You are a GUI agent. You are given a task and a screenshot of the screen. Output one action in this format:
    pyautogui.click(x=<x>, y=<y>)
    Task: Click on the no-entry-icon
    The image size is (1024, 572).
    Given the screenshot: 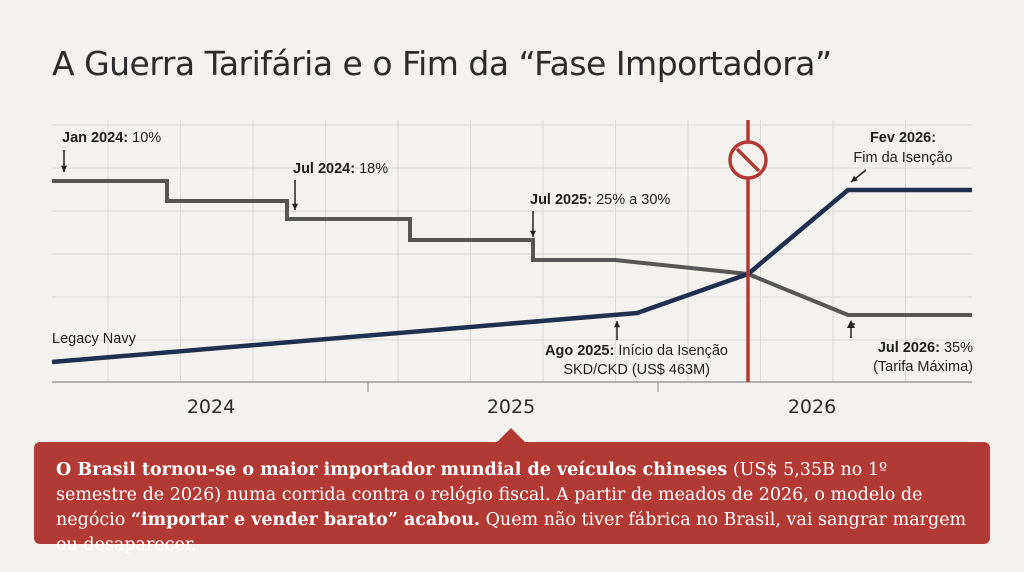 What is the action you would take?
    pyautogui.click(x=748, y=160)
    